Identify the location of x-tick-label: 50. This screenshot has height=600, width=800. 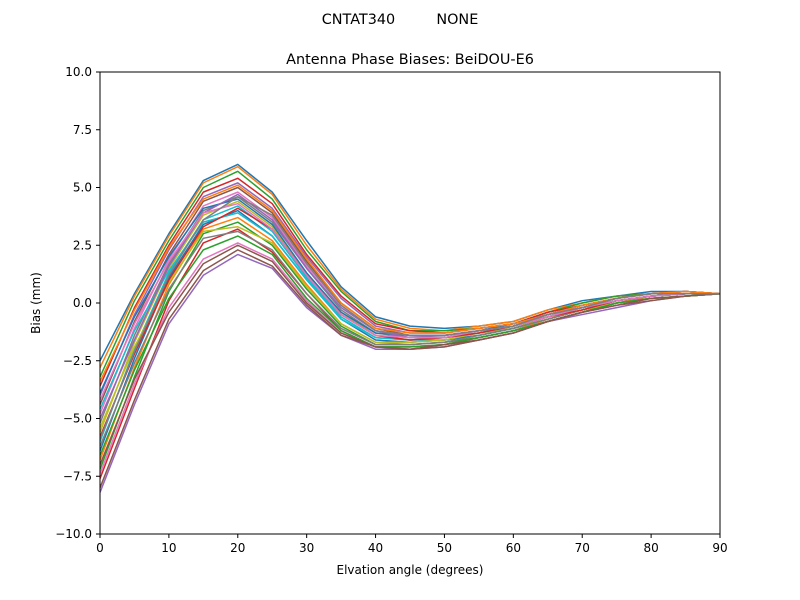
(444, 548).